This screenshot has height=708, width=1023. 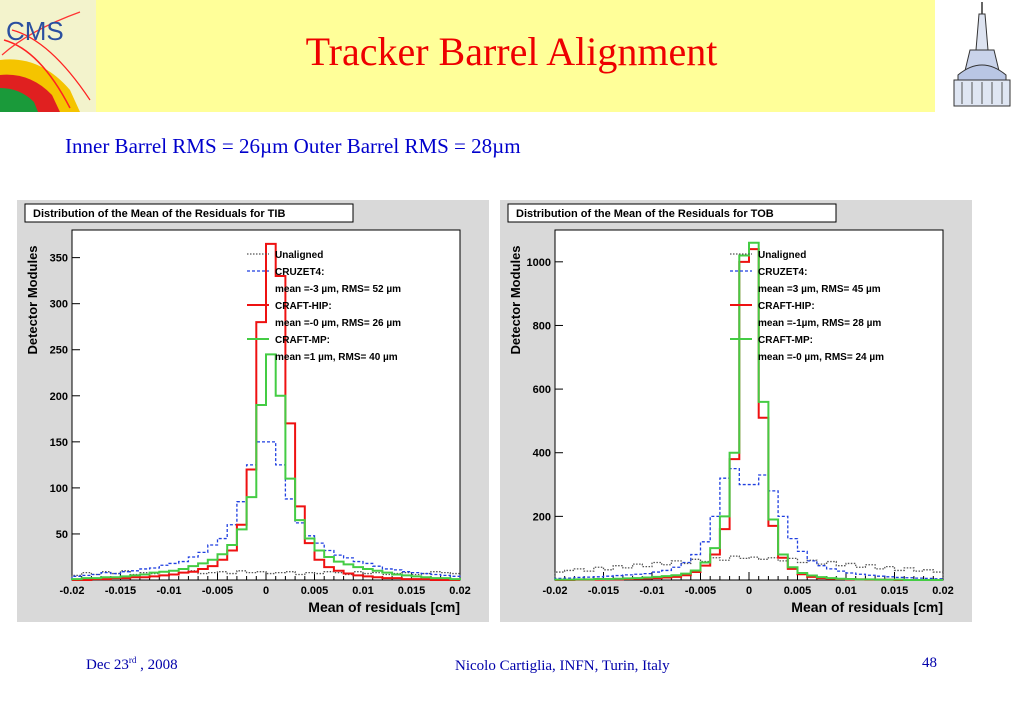 I want to click on legend-detail: mean =-1µm, RMS= 28 µm, so click(x=819, y=323).